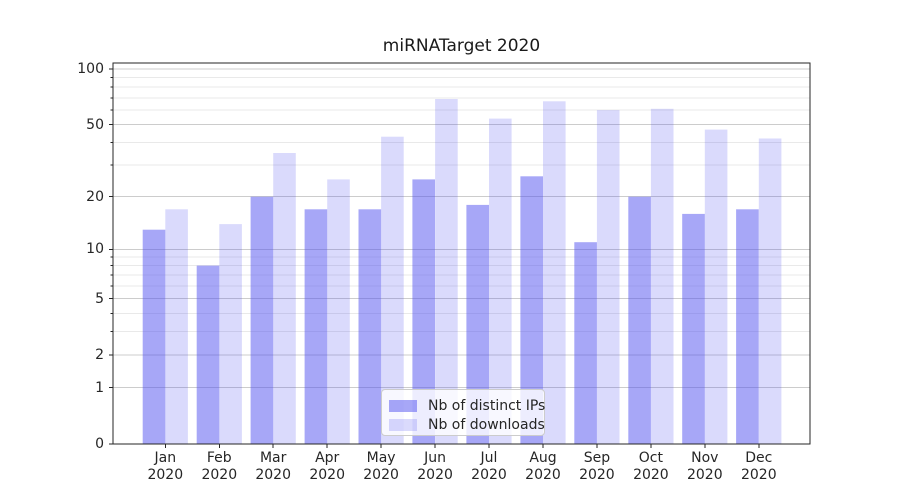 This screenshot has width=900, height=500. What do you see at coordinates (531, 310) in the screenshot?
I see `bar-ips-aug` at bounding box center [531, 310].